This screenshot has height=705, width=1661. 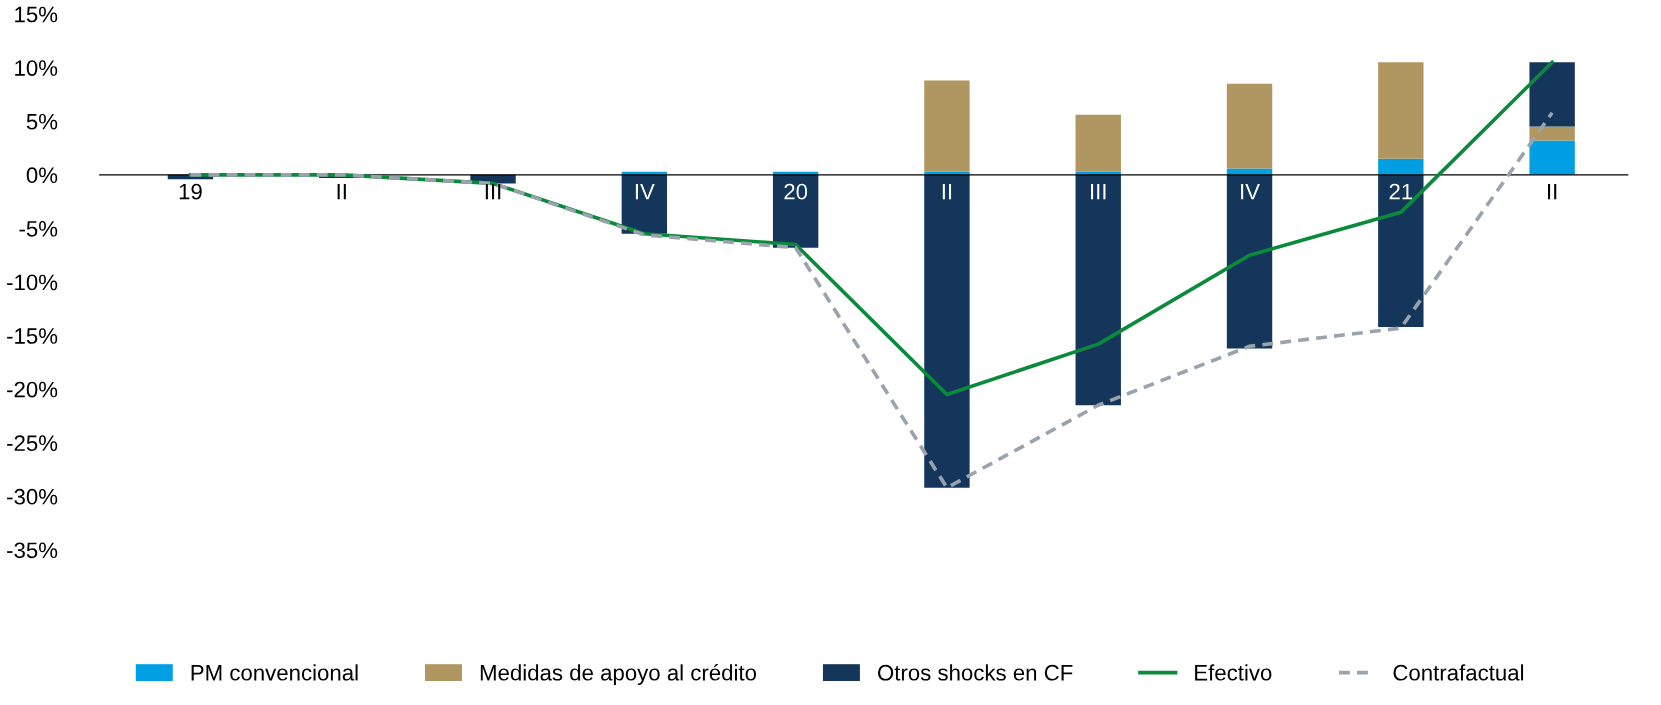 I want to click on y-tick-label: -30%, so click(x=32, y=496).